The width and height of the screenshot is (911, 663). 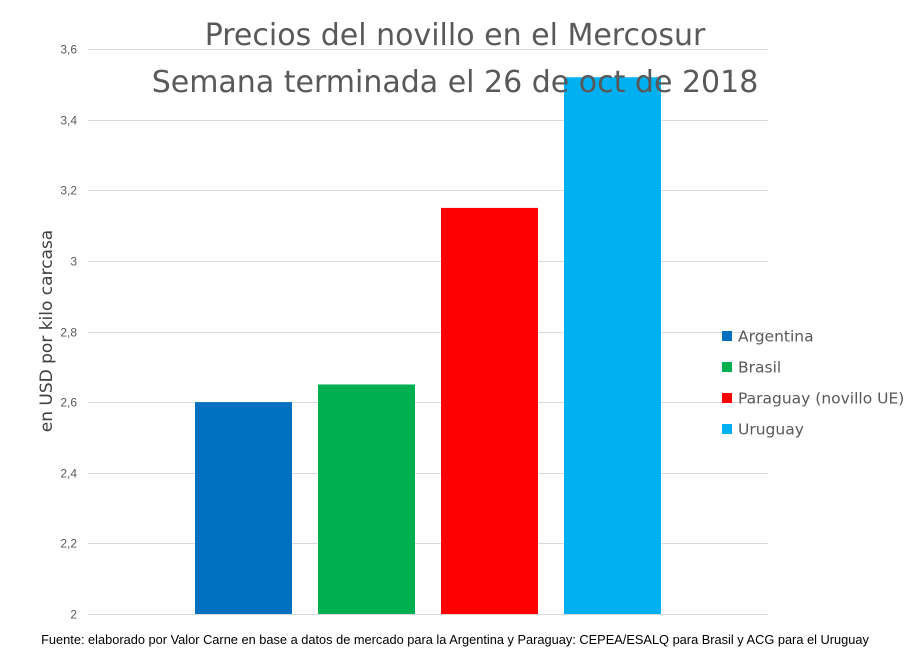 I want to click on chart-title-line-2: Semana terminada el 26 de oct de 2018, so click(x=455, y=82).